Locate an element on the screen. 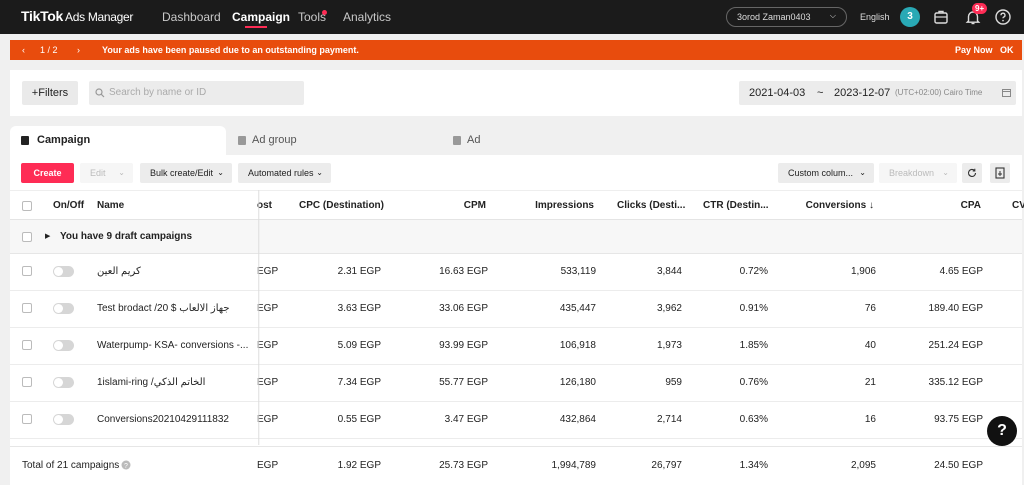  calendar-icon is located at coordinates (1006, 93).